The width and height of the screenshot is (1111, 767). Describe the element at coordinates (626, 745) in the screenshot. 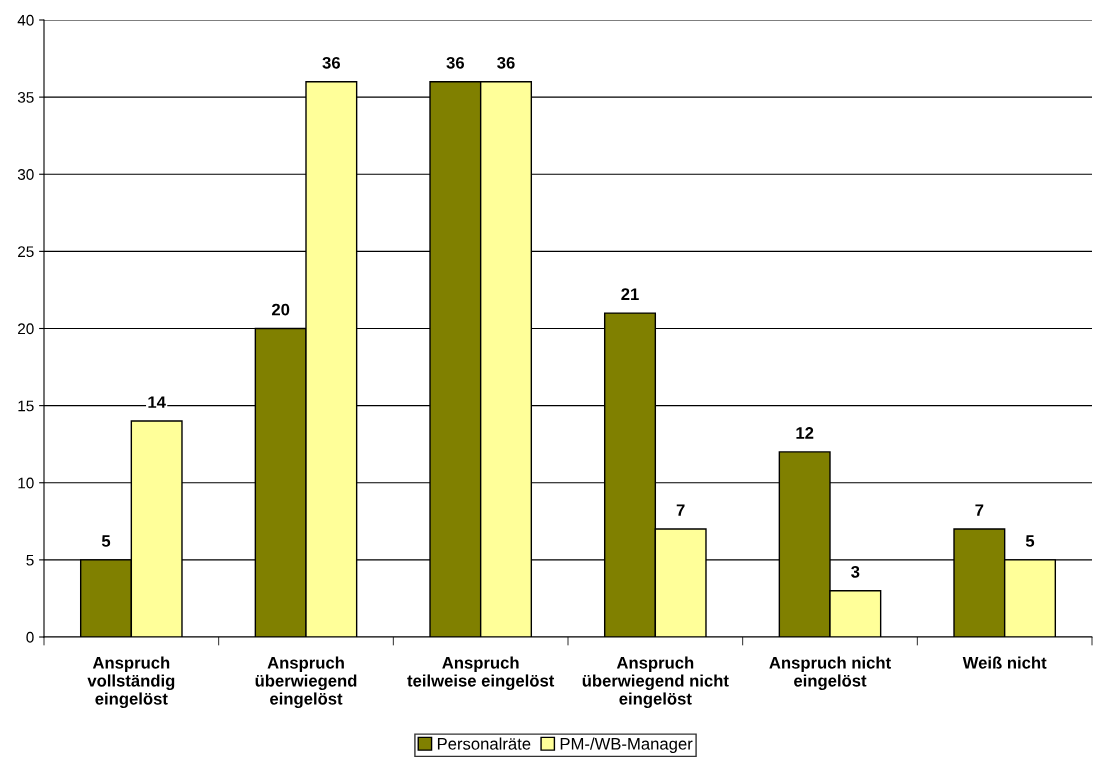

I see `legend-label: PM-/WB-Manager` at that location.